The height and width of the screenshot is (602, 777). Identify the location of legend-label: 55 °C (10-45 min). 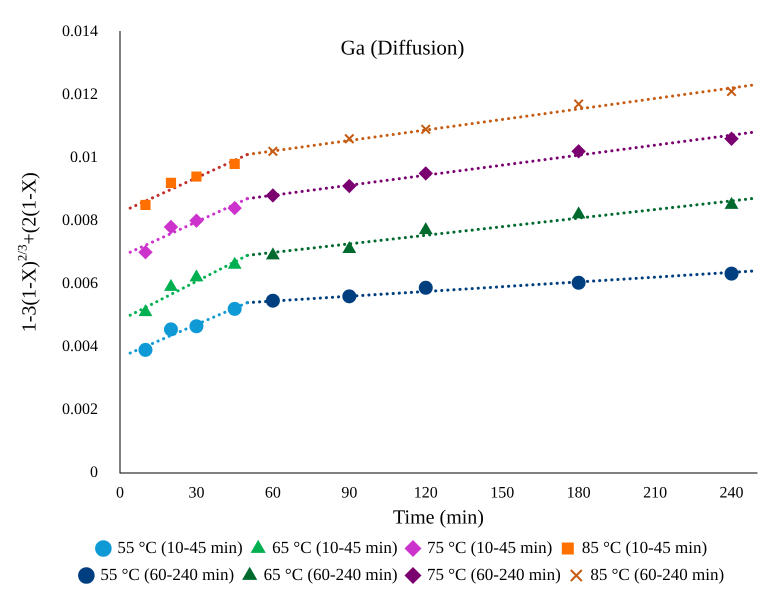
(180, 547).